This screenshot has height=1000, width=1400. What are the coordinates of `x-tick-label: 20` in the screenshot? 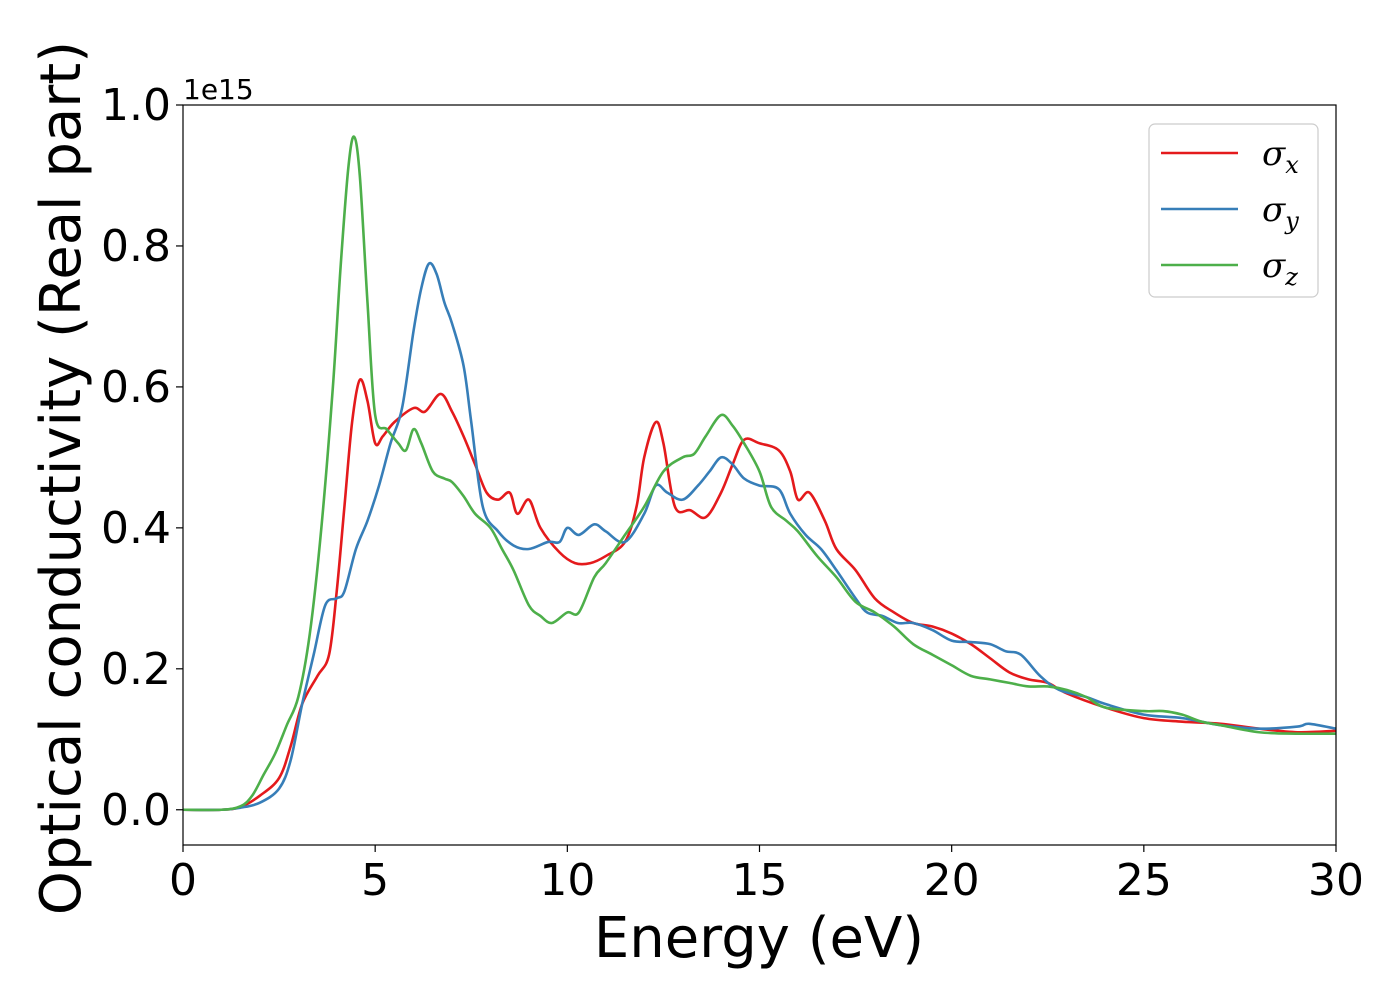 It's located at (952, 880).